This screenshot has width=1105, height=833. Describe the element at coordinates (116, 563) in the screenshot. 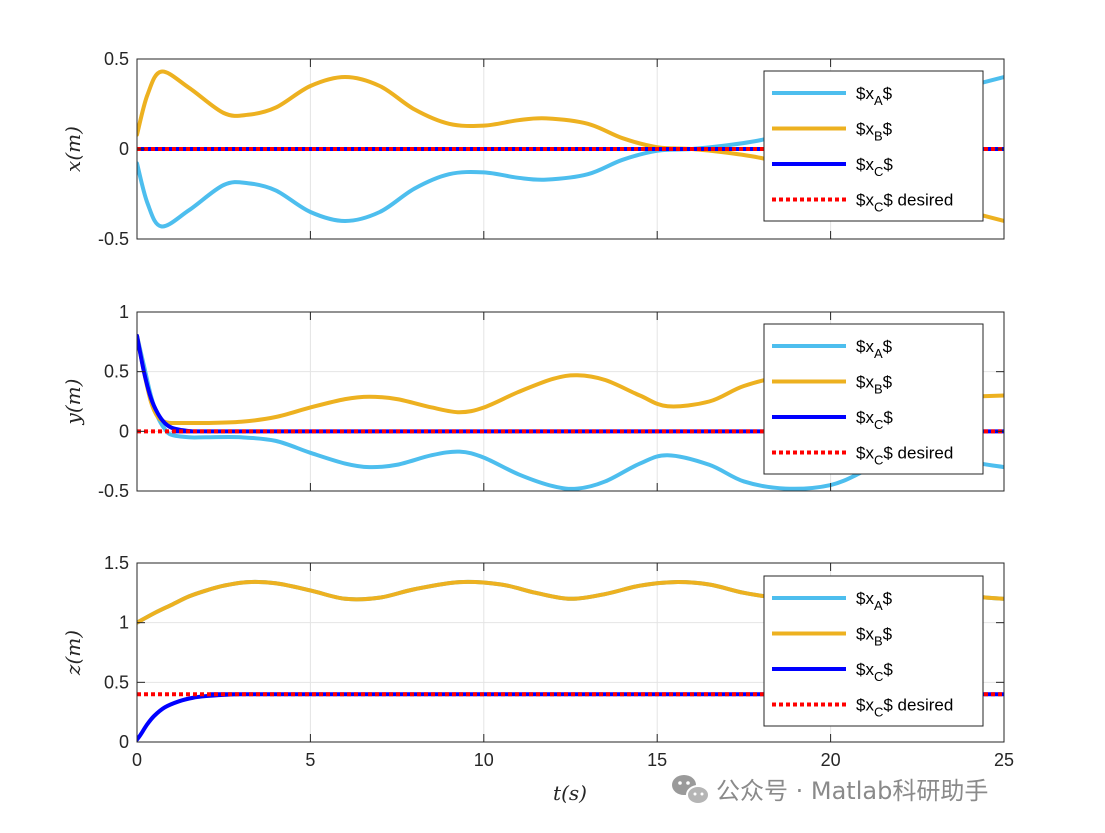

I see `y-tick-label: 1.5` at that location.